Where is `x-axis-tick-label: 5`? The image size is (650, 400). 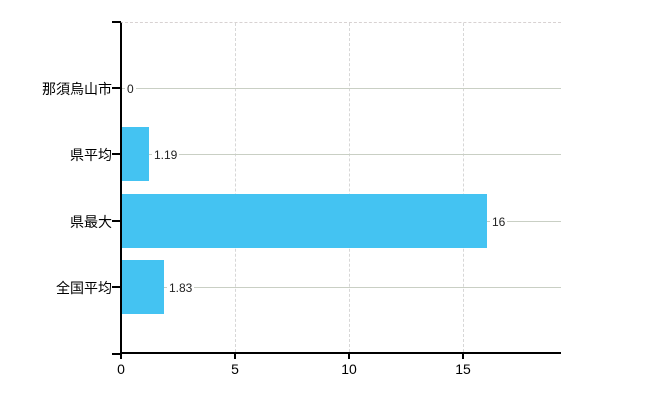 x-axis-tick-label: 5 is located at coordinates (235, 369).